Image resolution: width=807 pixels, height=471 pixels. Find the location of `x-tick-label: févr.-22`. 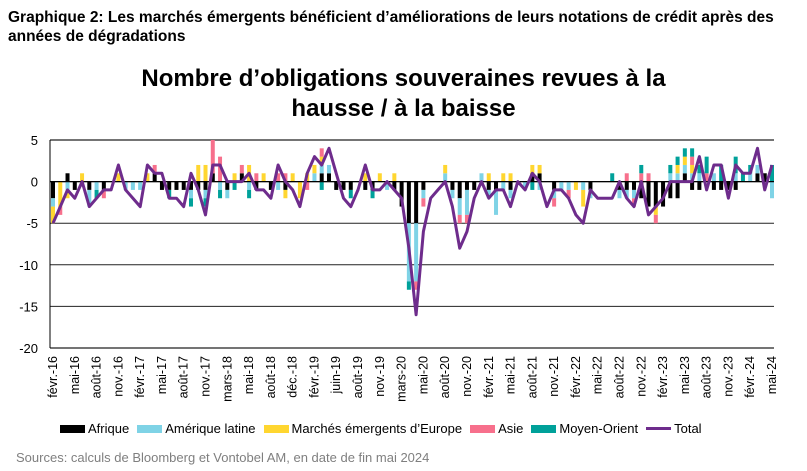

x-tick-label: févr.-22 is located at coordinates (576, 377).